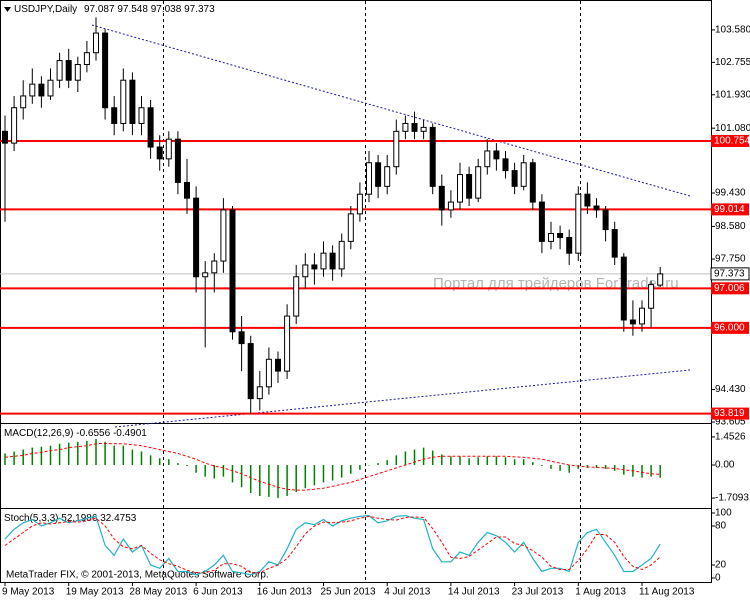 This screenshot has height=600, width=750. What do you see at coordinates (730, 437) in the screenshot?
I see `y-tick-label: 1.4526` at bounding box center [730, 437].